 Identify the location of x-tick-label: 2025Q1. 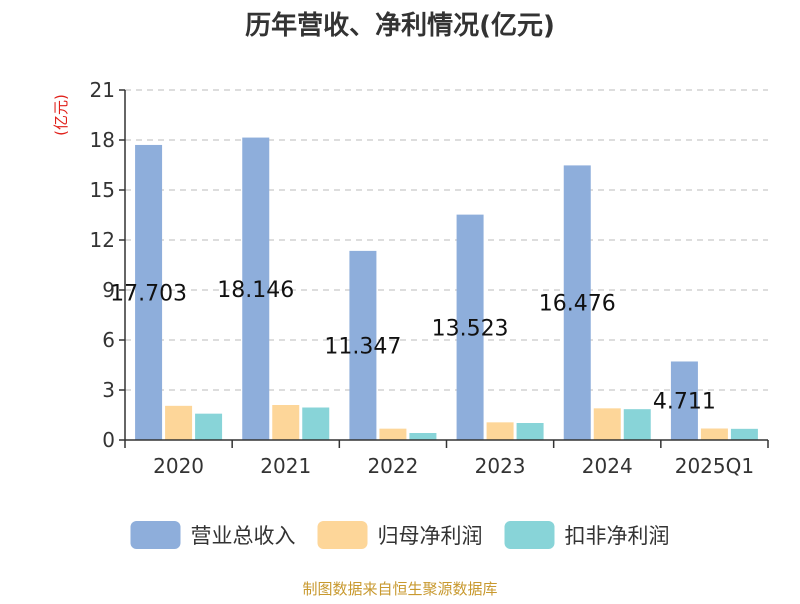
(714, 466).